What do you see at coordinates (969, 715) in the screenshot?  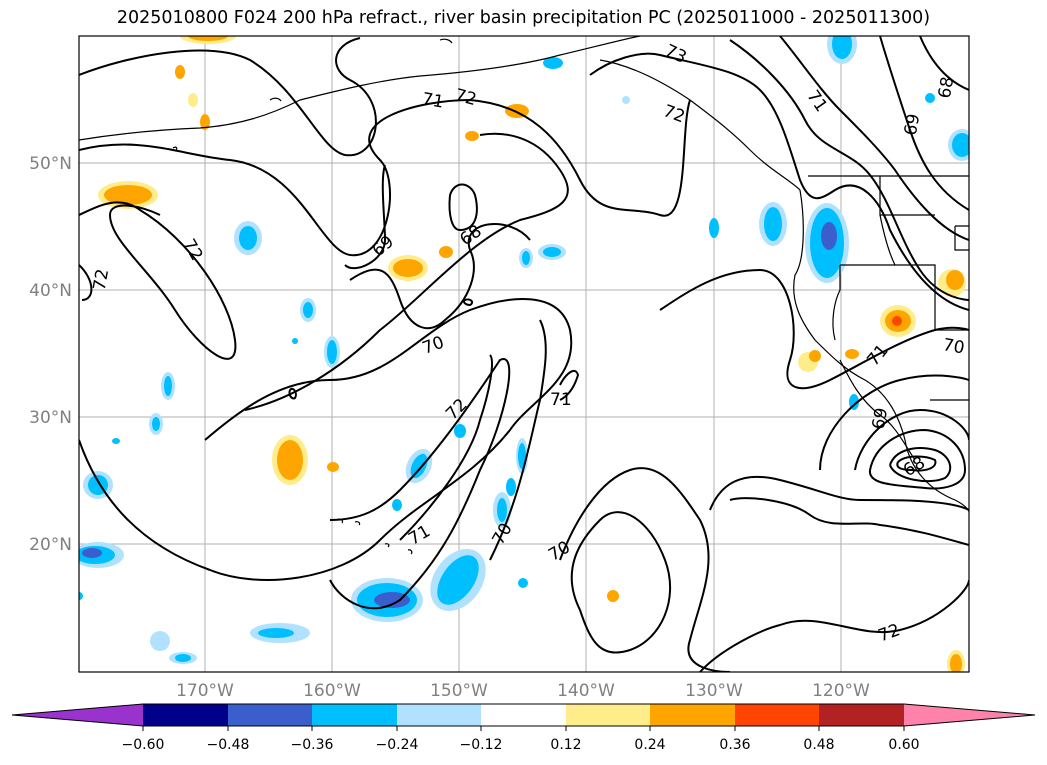 I see `colorbar-extend-high` at bounding box center [969, 715].